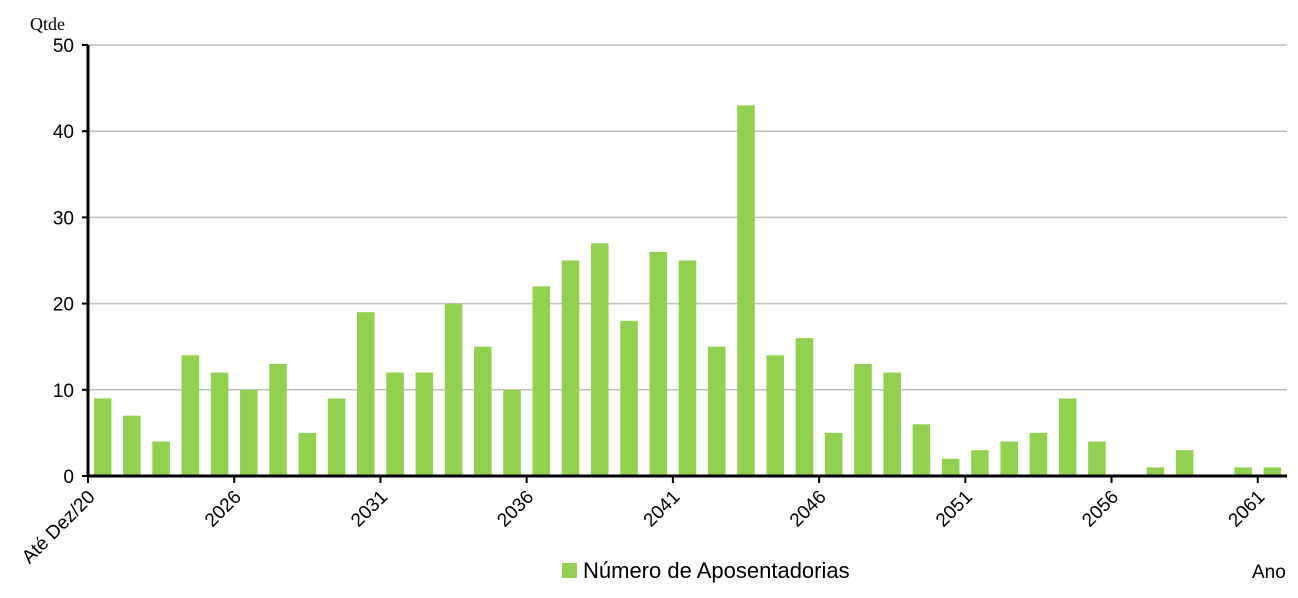 This screenshot has height=598, width=1298. What do you see at coordinates (1269, 572) in the screenshot?
I see `x-axis-label: Ano` at bounding box center [1269, 572].